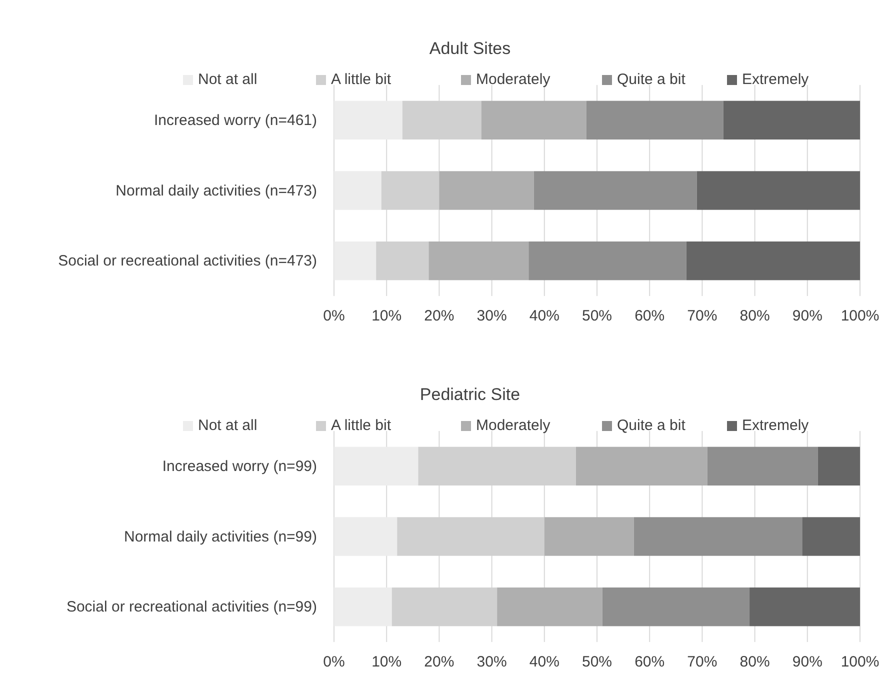 This screenshot has height=692, width=885. Describe the element at coordinates (188, 261) in the screenshot. I see `y-tick-label: Social or recreational activities (n=473)` at that location.